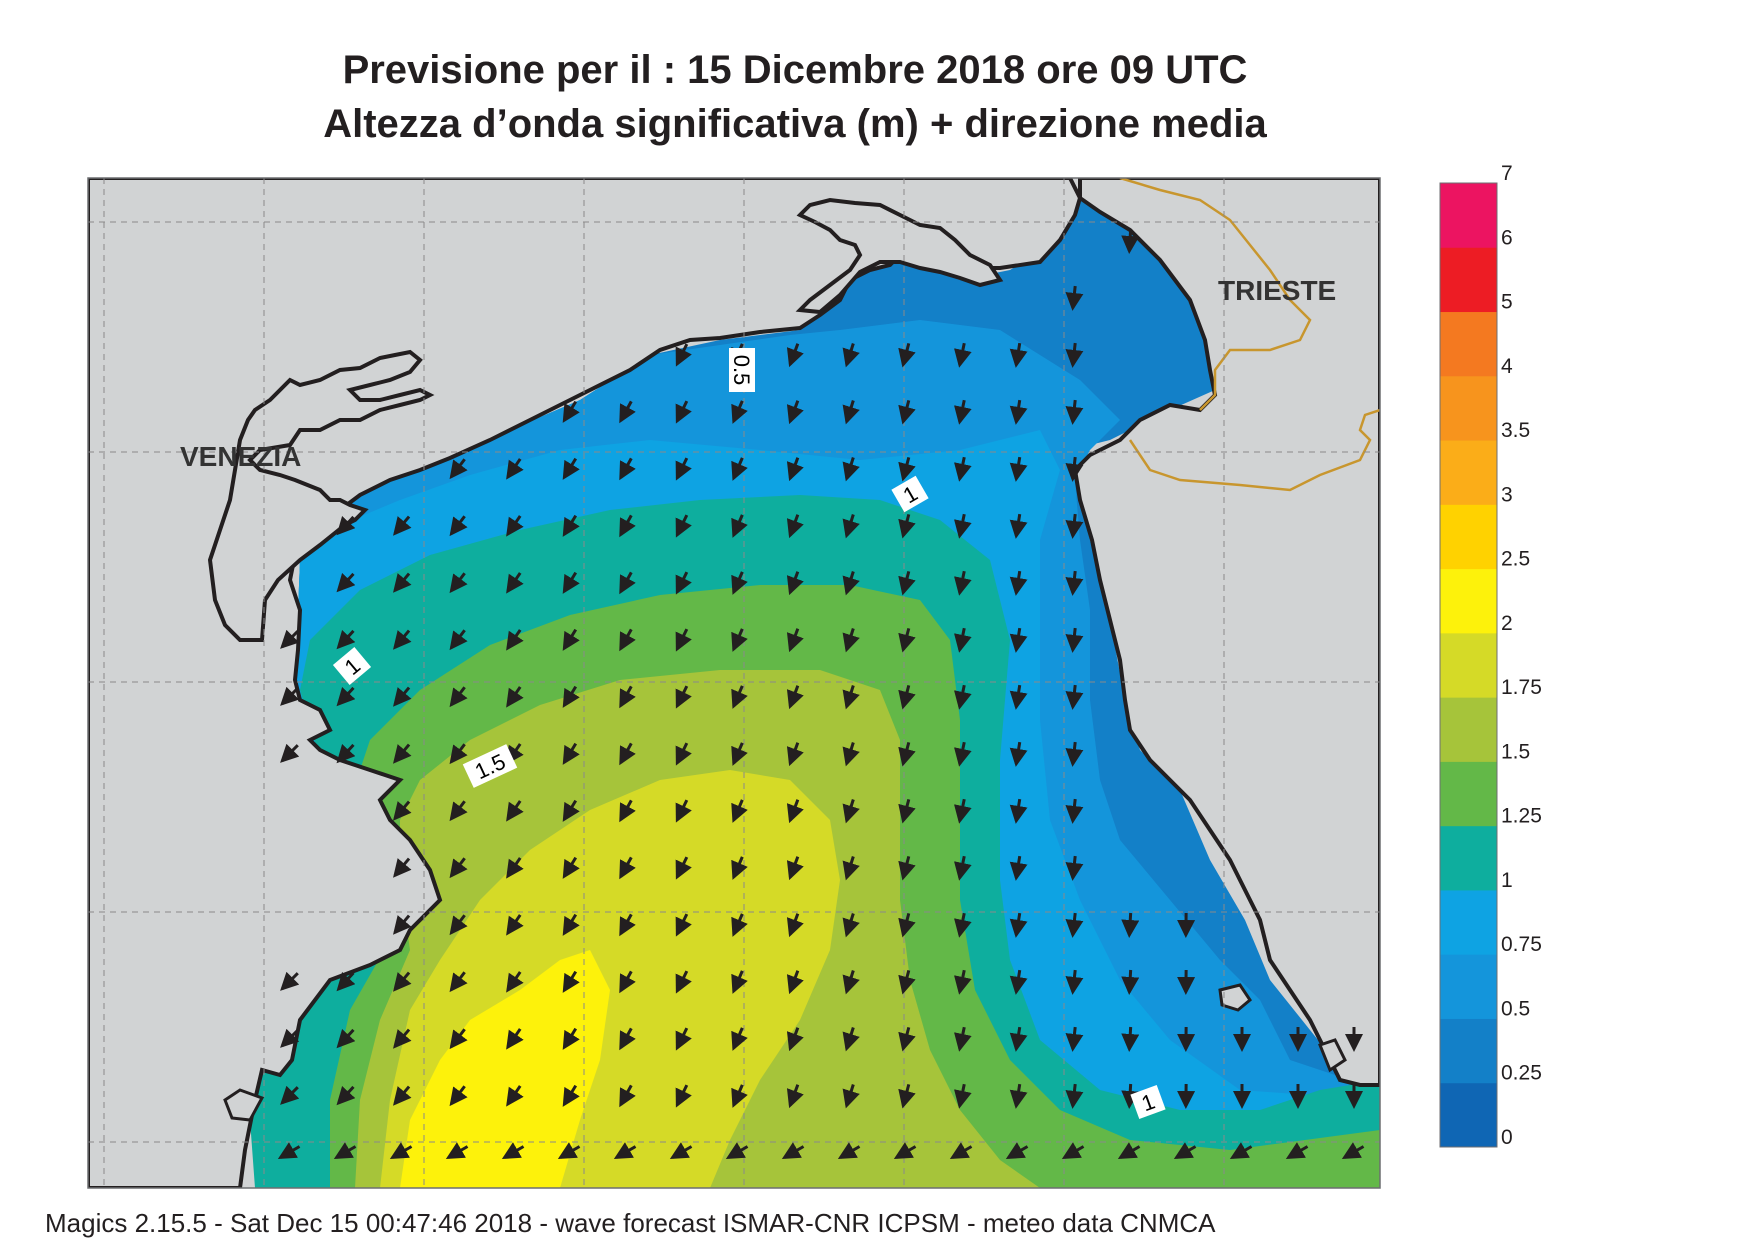 This screenshot has width=1755, height=1242. What do you see at coordinates (1507, 623) in the screenshot?
I see `colorbar-label: 2` at bounding box center [1507, 623].